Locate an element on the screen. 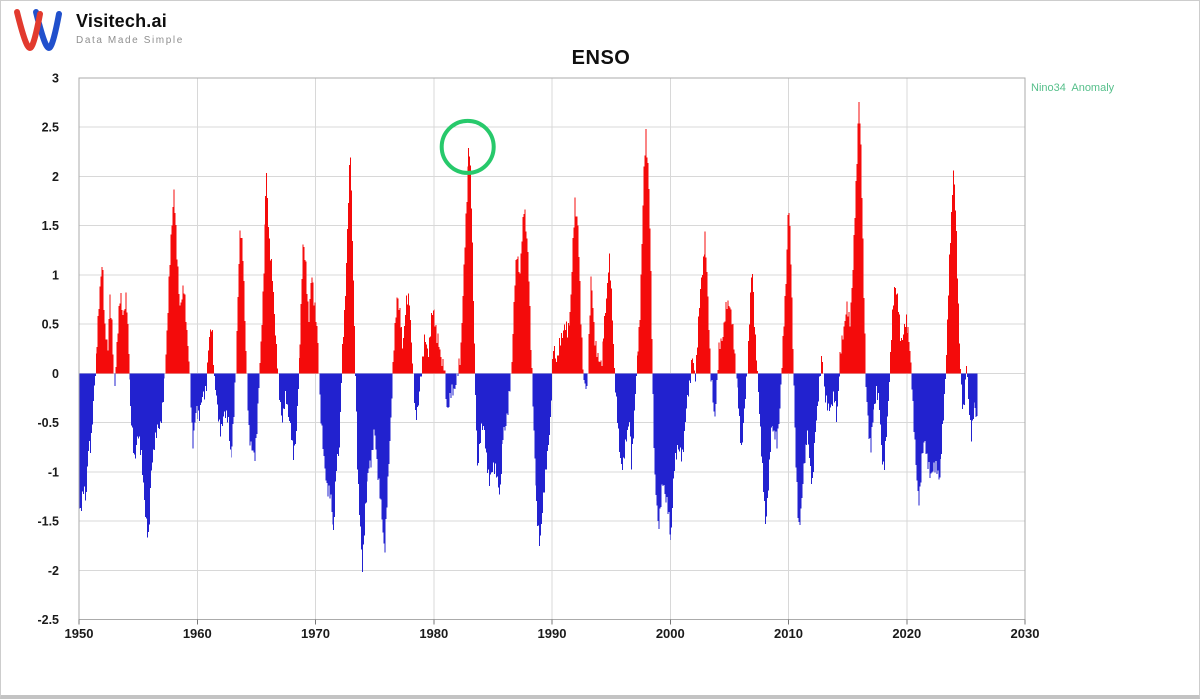 The image size is (1200, 699). y-tick-label: -1.5 is located at coordinates (48, 522).